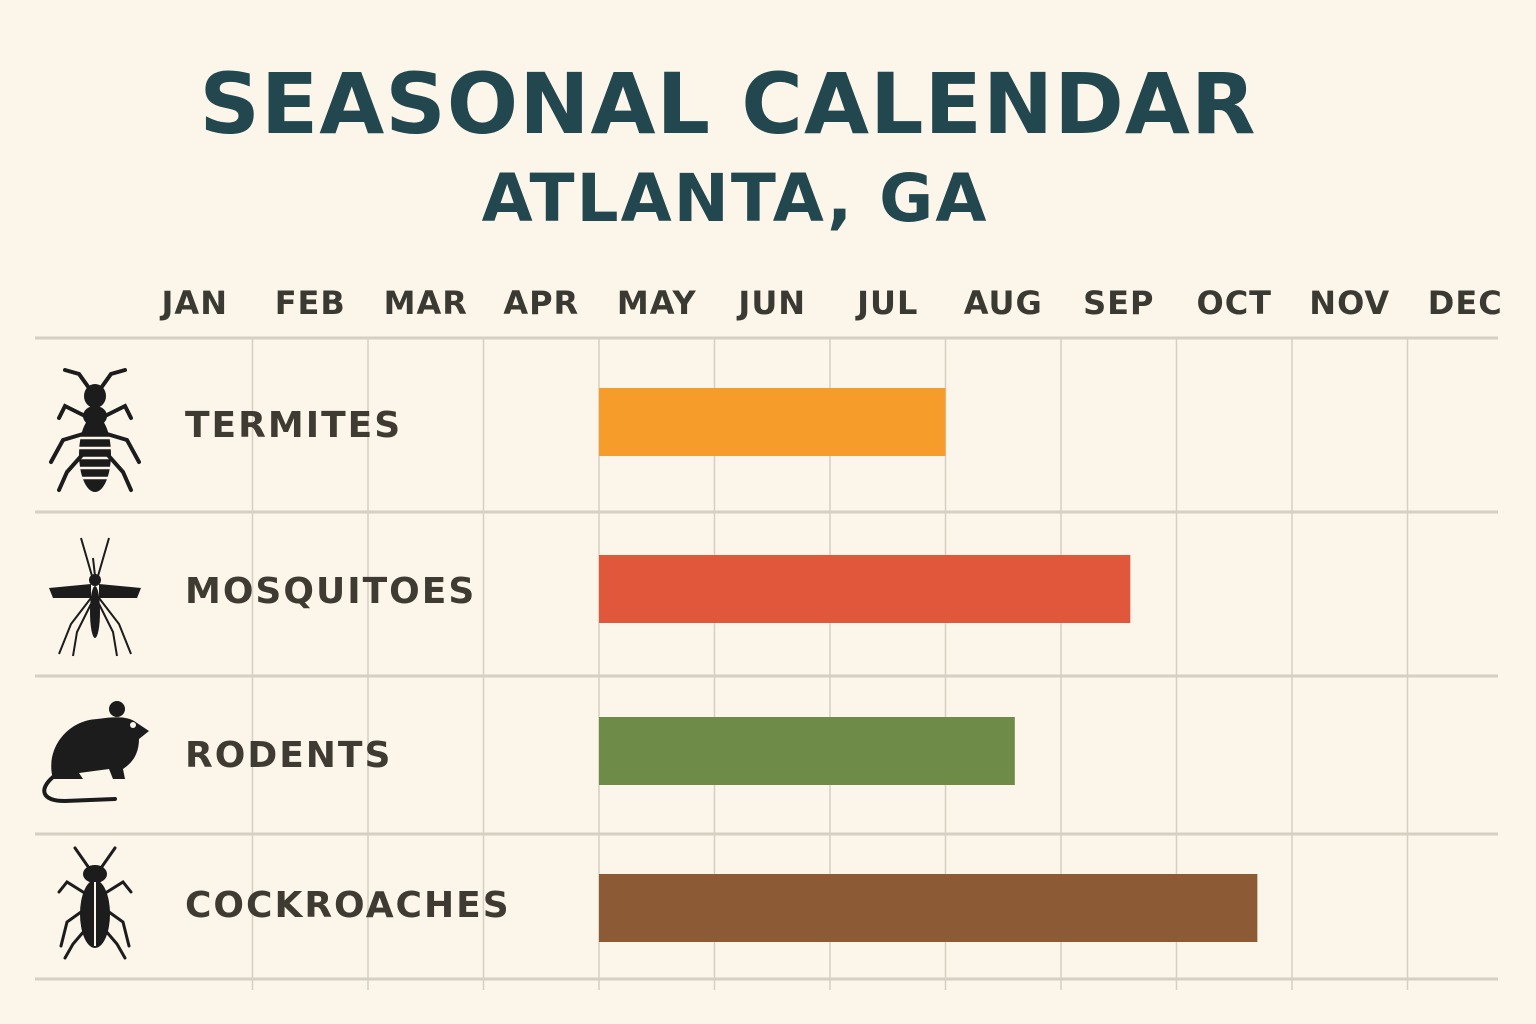 The width and height of the screenshot is (1536, 1024). Describe the element at coordinates (807, 751) in the screenshot. I see `bar-rodents` at that location.